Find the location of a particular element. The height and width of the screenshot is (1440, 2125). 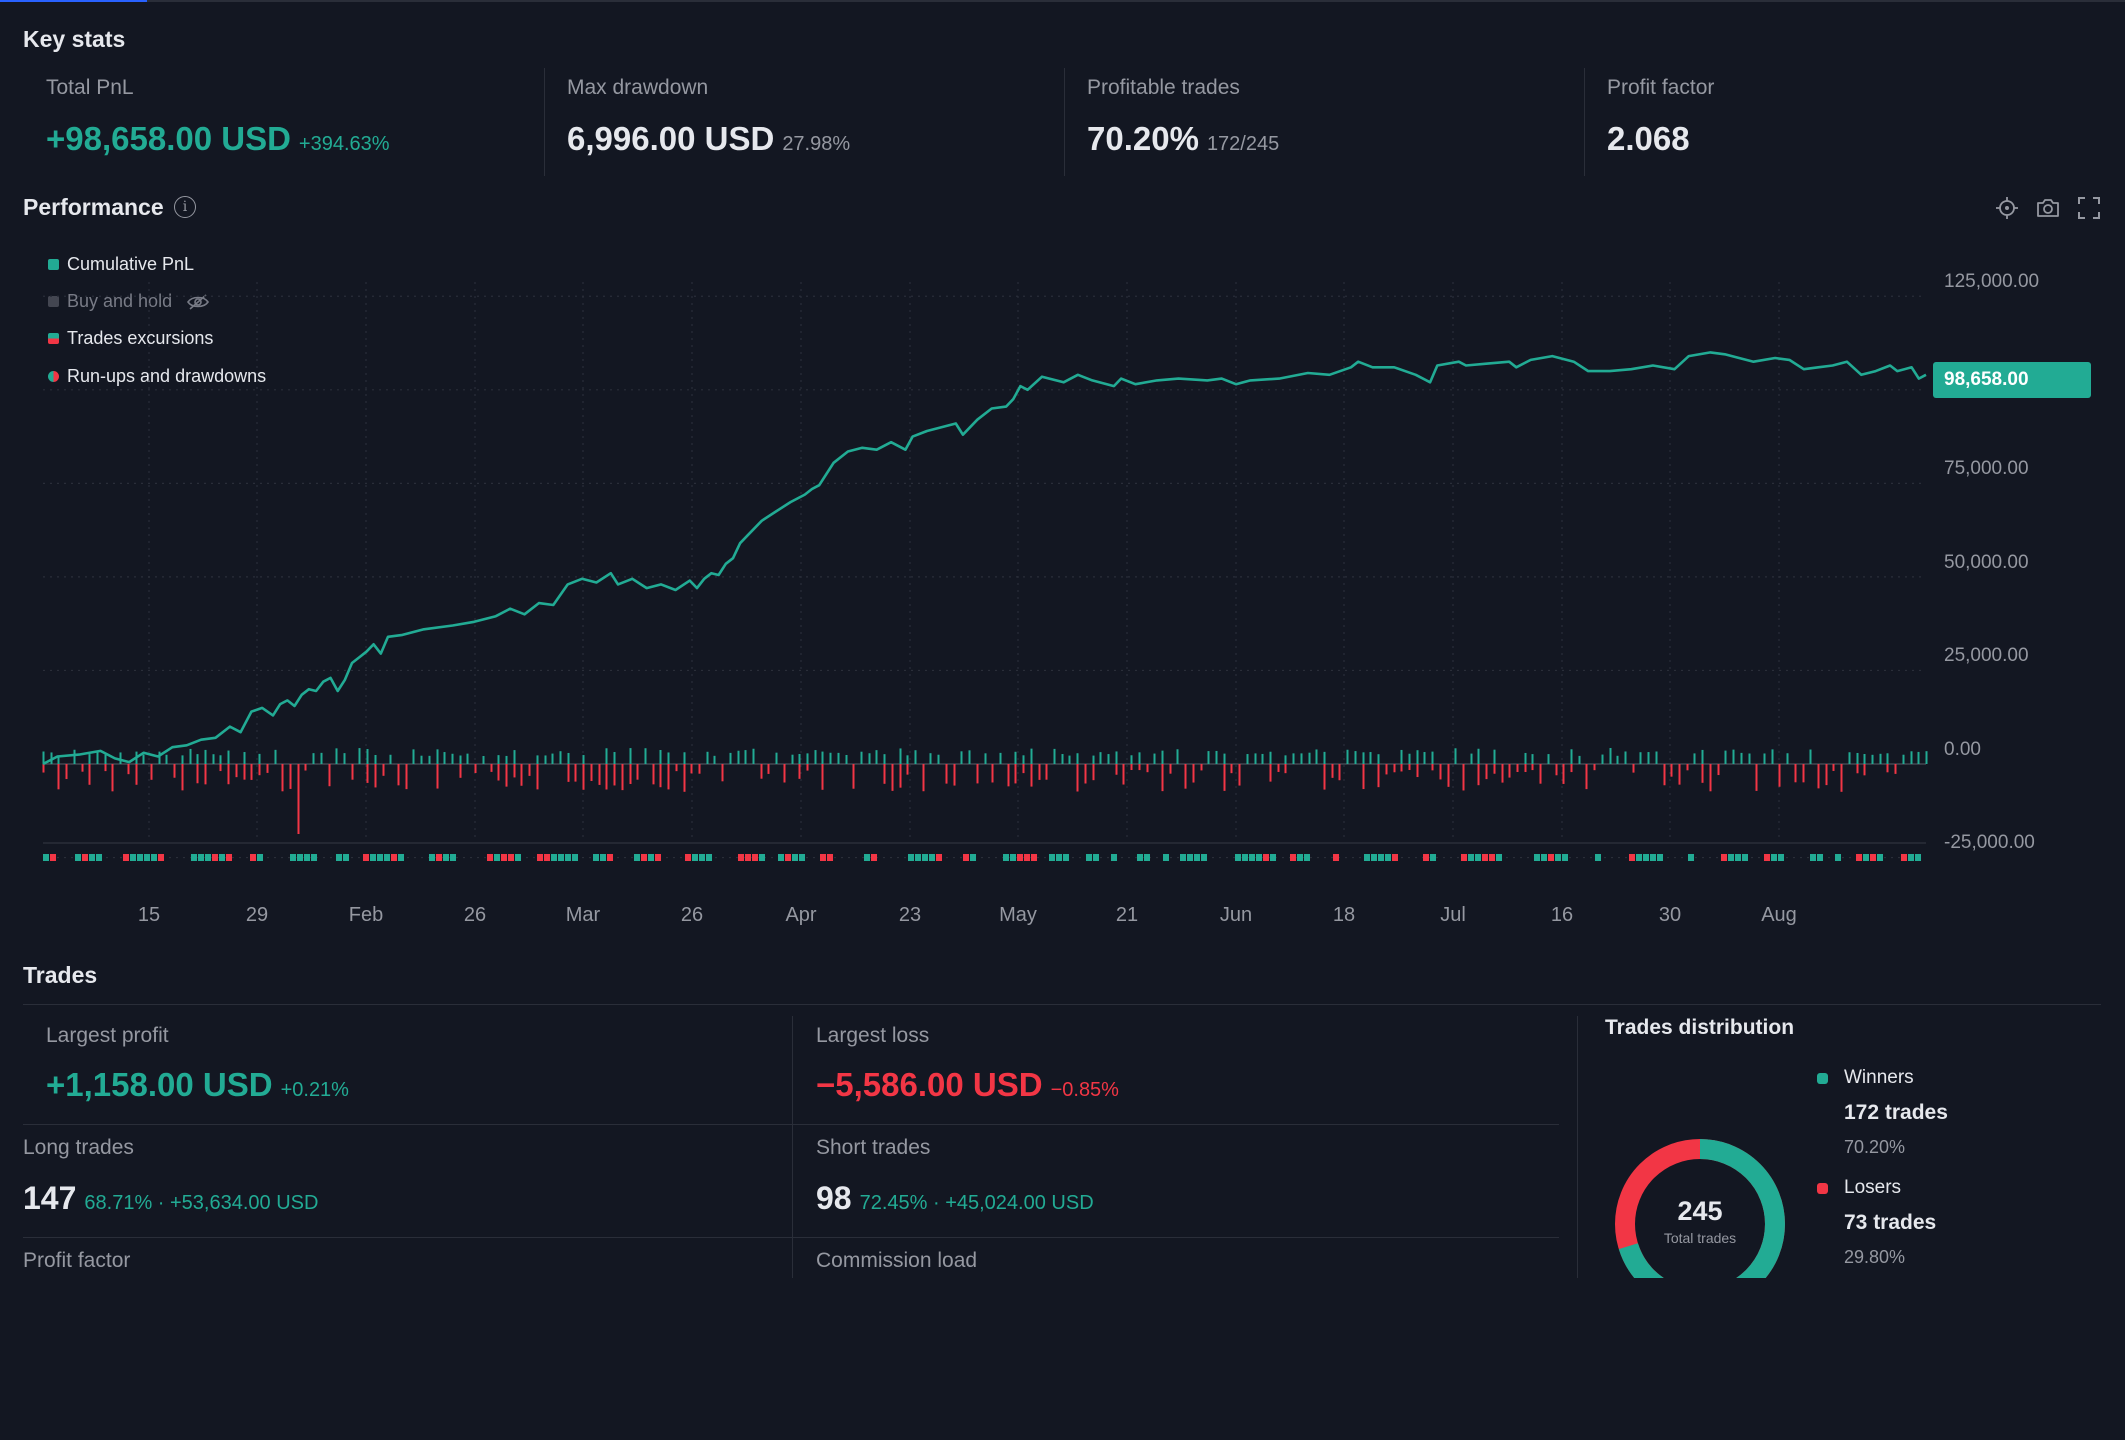

stat-value: 2.068 is located at coordinates (1648, 138).